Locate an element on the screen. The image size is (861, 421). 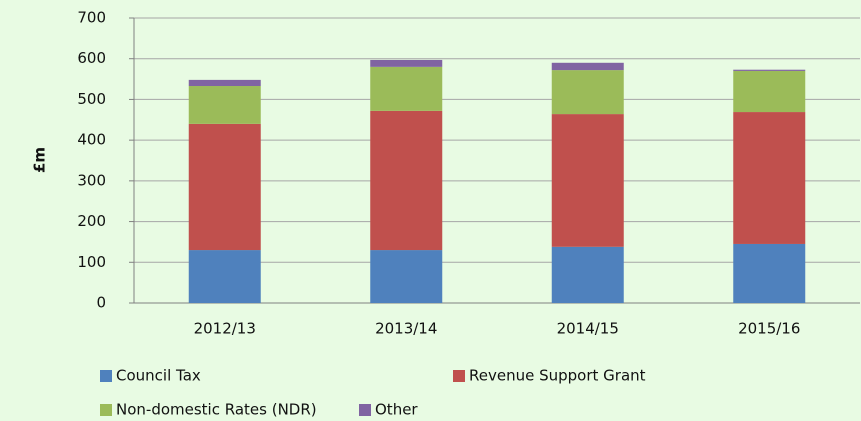
x-tick-label: 2013/14 is located at coordinates (406, 329).